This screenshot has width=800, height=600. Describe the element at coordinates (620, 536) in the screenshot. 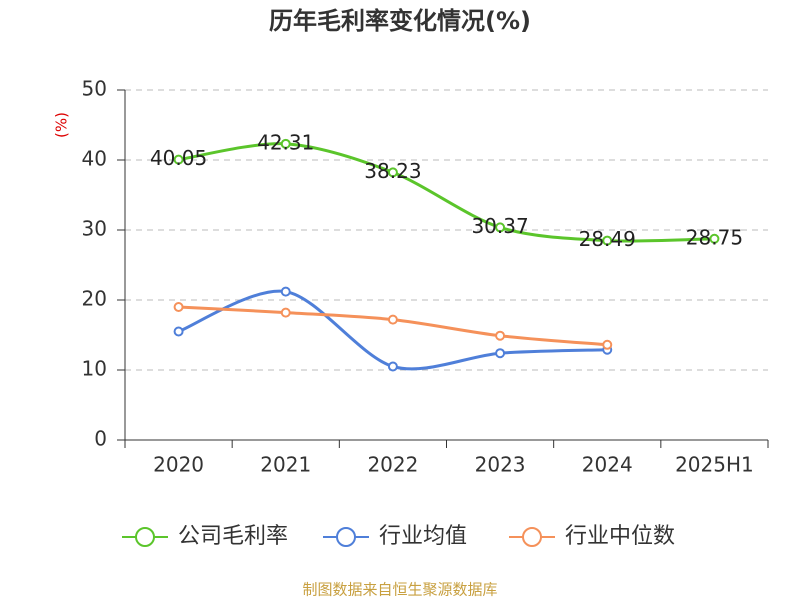

I see `legend-label: 行业中位数` at that location.